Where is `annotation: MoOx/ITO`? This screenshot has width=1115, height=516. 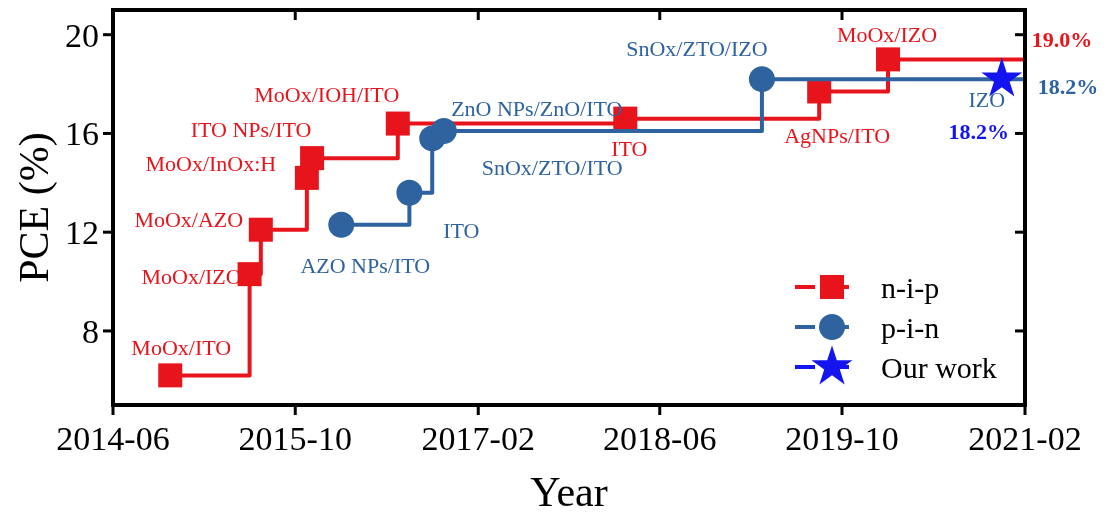
annotation: MoOx/ITO is located at coordinates (181, 348).